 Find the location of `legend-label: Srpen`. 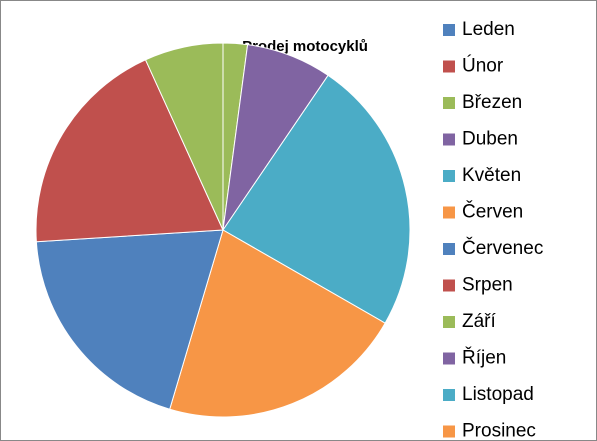

legend-label: Srpen is located at coordinates (487, 285).